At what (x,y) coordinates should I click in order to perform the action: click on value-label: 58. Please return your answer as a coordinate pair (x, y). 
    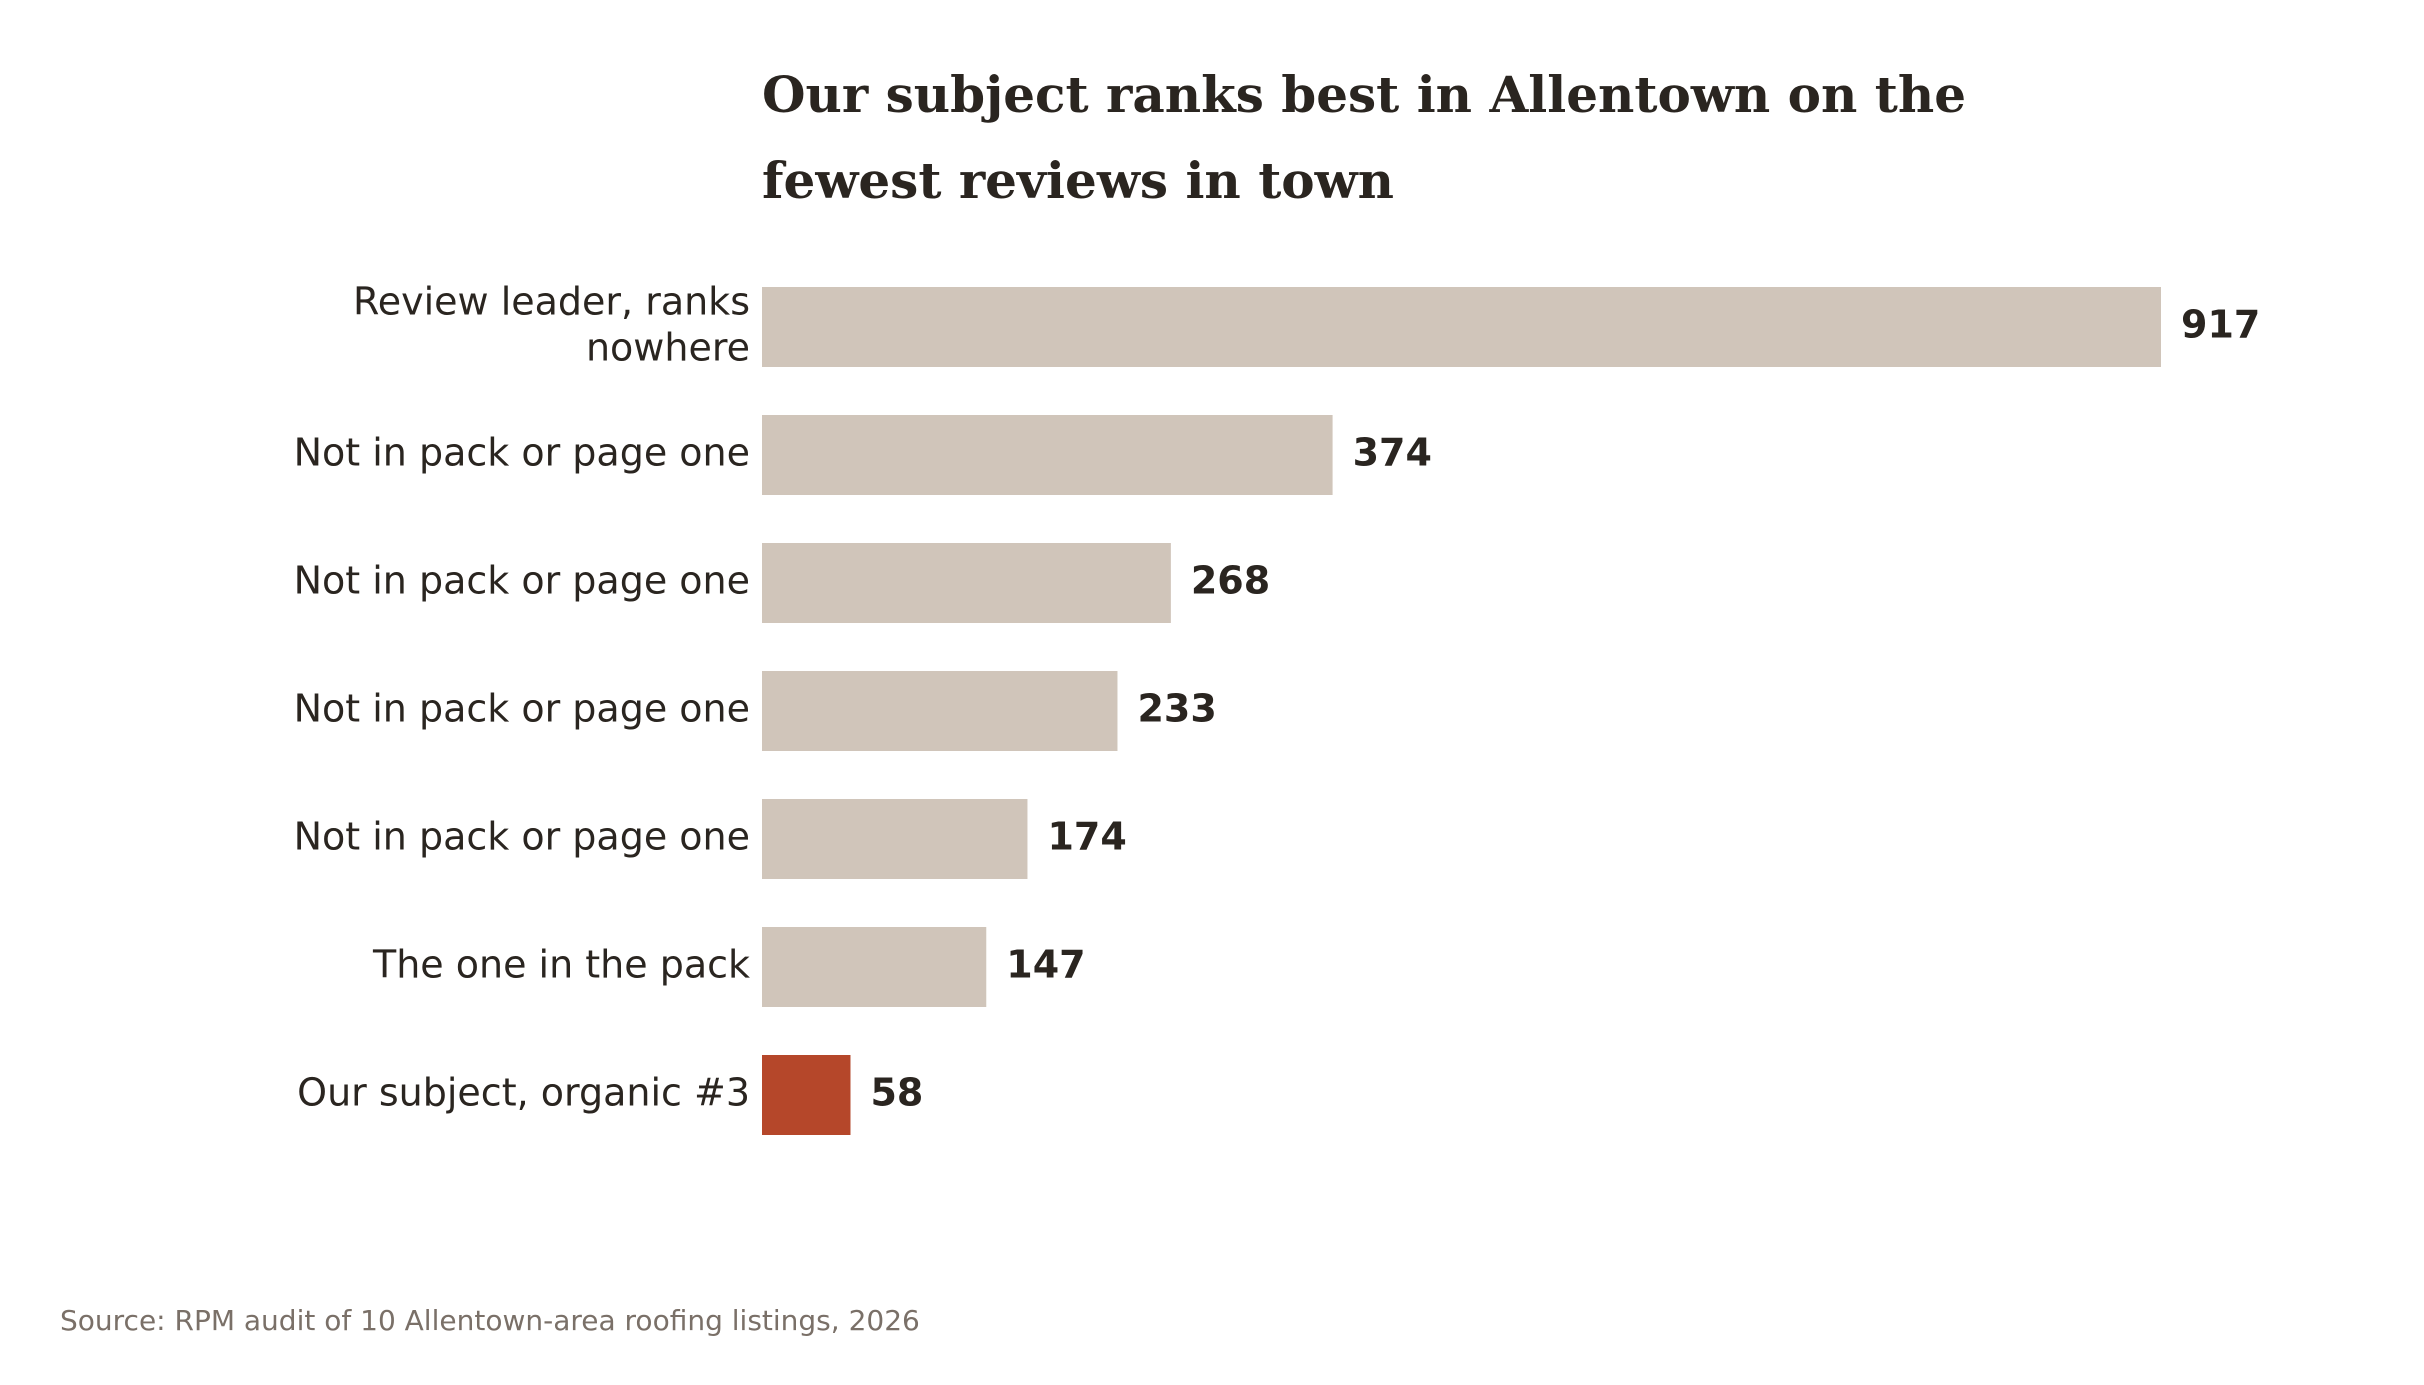
    Looking at the image, I should click on (896, 1093).